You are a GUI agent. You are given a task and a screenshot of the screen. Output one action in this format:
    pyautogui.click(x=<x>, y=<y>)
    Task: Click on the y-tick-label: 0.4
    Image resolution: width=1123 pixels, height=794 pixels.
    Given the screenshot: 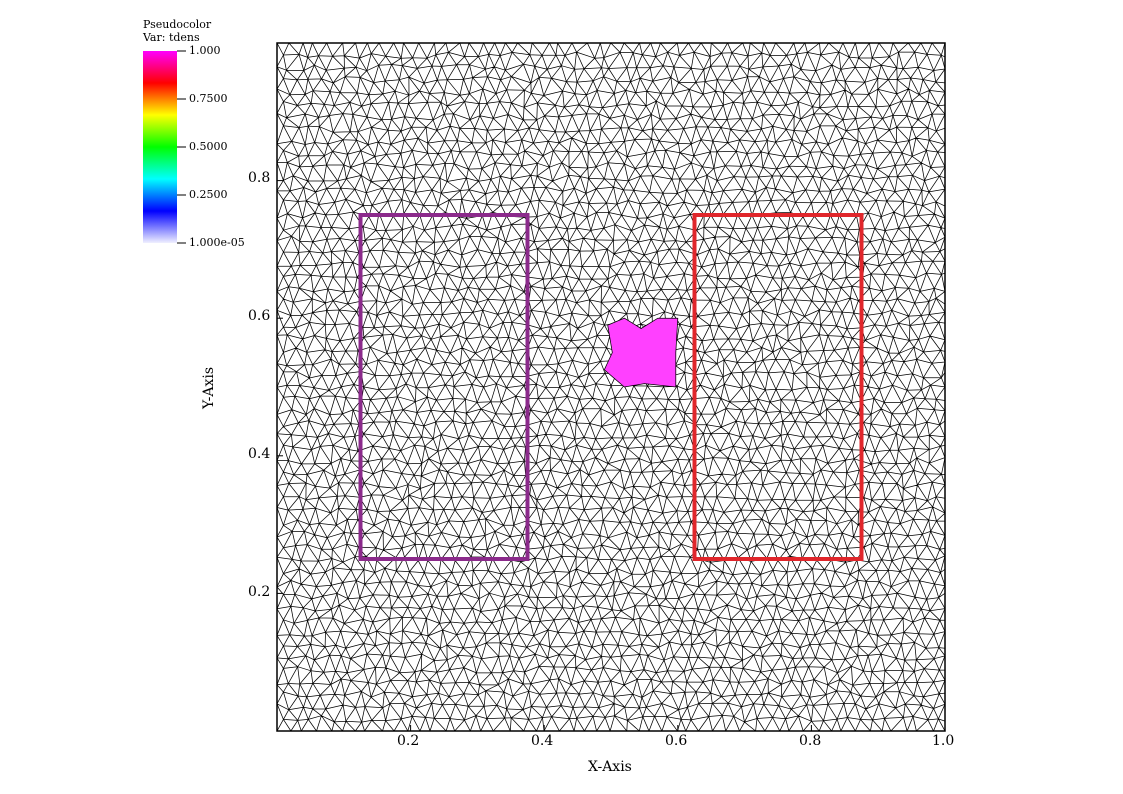 What is the action you would take?
    pyautogui.click(x=259, y=454)
    